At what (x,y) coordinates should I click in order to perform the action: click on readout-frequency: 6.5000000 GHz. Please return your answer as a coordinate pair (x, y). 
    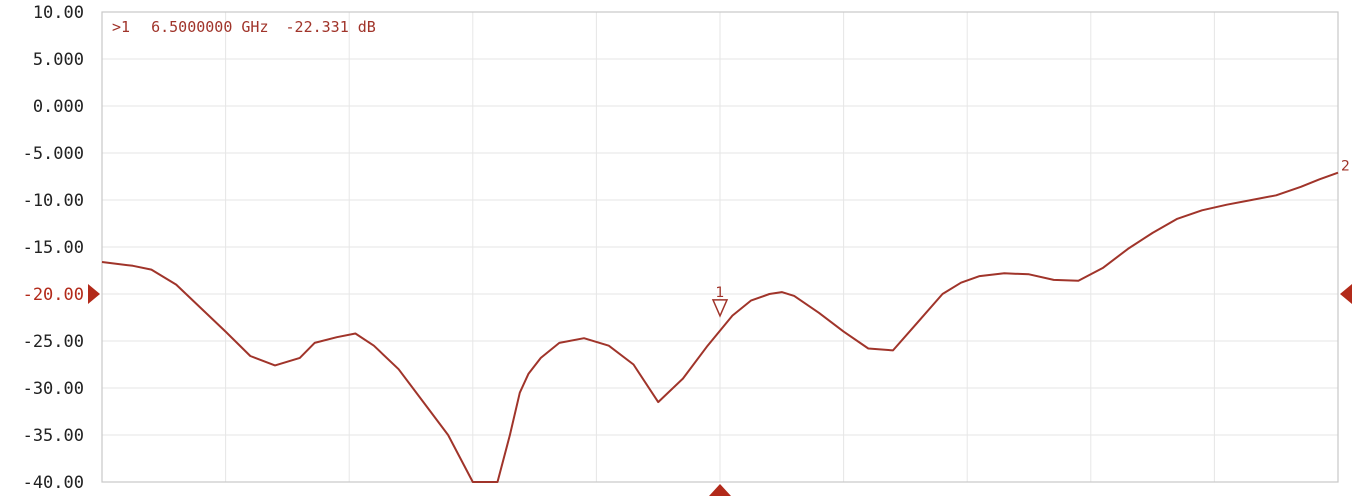
    Looking at the image, I should click on (209, 27).